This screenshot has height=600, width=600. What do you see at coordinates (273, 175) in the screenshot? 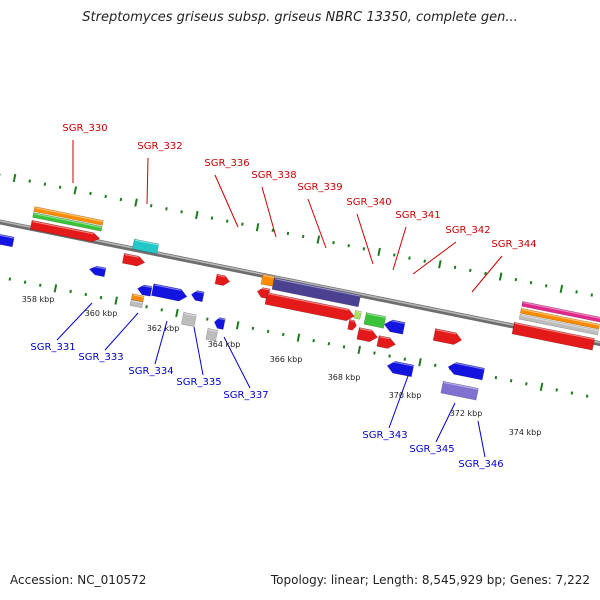
I see `label-sgr_338: SGR_338` at bounding box center [273, 175].